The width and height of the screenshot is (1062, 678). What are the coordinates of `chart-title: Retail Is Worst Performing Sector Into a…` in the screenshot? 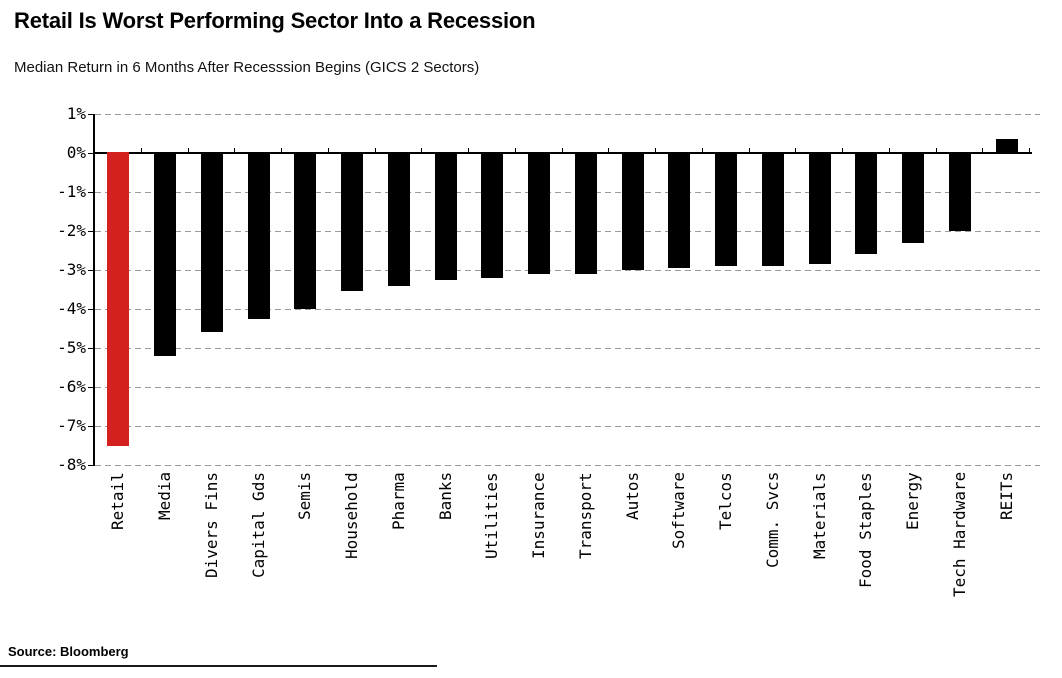 It's located at (275, 20).